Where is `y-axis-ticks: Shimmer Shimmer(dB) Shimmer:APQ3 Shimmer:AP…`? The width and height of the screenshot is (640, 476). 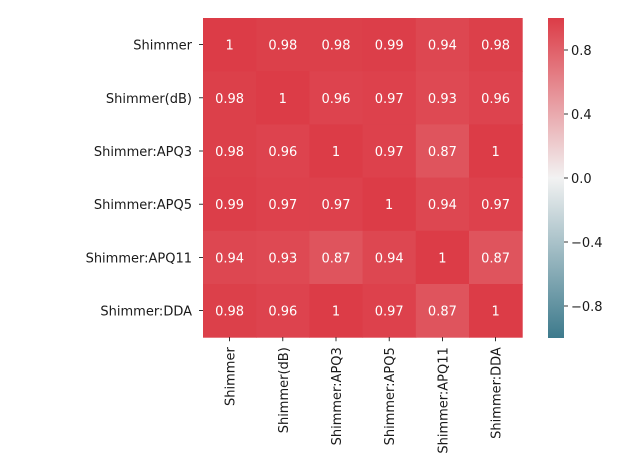 y-axis-ticks: Shimmer Shimmer(dB) Shimmer:APQ3 Shimmer:AP… is located at coordinates (144, 179).